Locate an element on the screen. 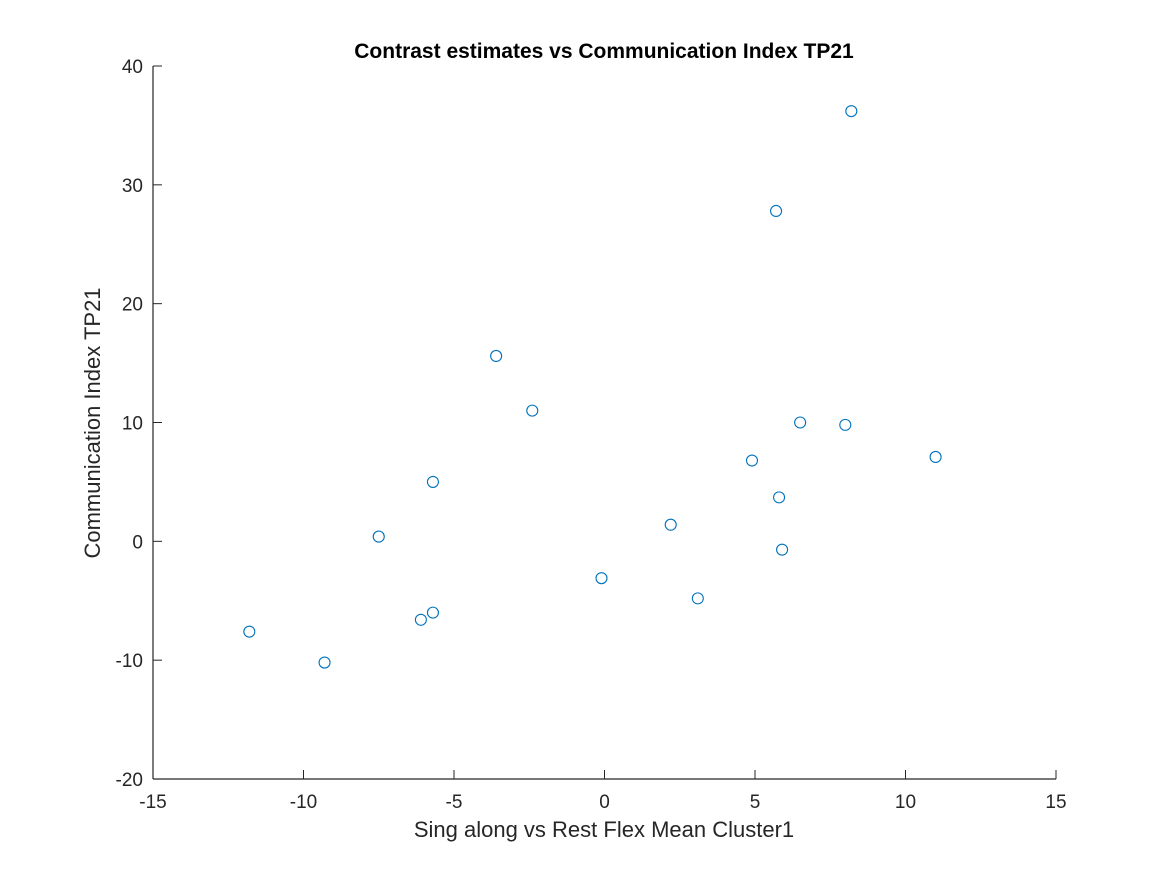  y-axis-label: Communication Index TP21 is located at coordinates (92, 422).